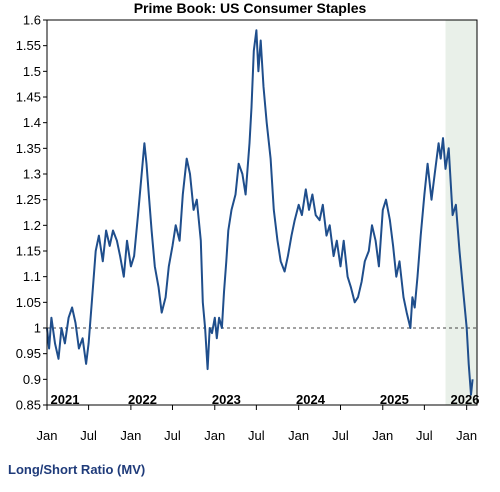 The image size is (500, 492). What do you see at coordinates (32, 122) in the screenshot?
I see `y-tick-label: 1.4` at bounding box center [32, 122].